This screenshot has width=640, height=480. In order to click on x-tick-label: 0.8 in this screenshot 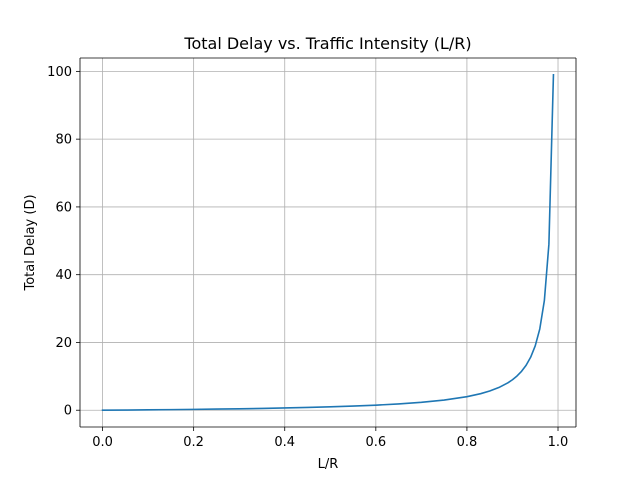, I will do `click(467, 442)`.